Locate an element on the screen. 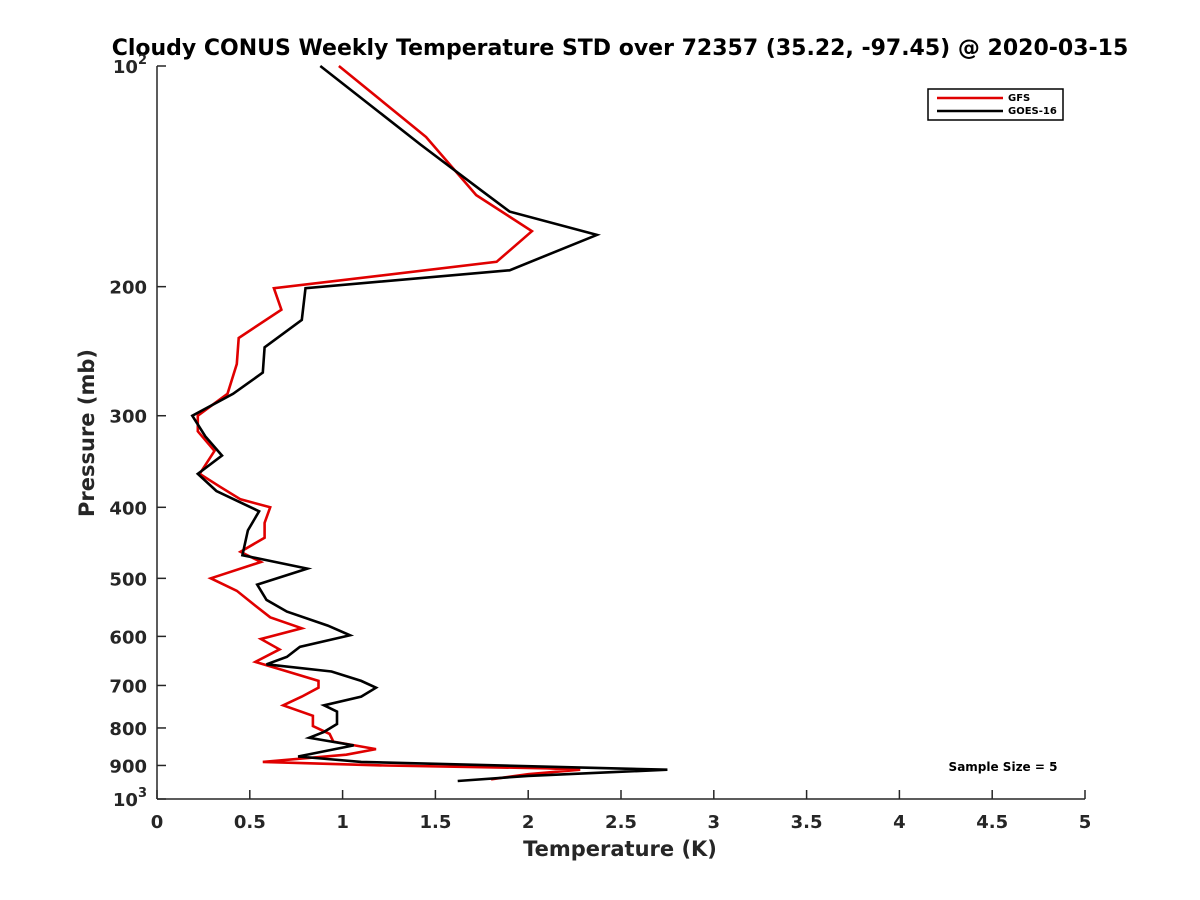 This screenshot has width=1200, height=900. x-tick-label: 1 is located at coordinates (342, 822).